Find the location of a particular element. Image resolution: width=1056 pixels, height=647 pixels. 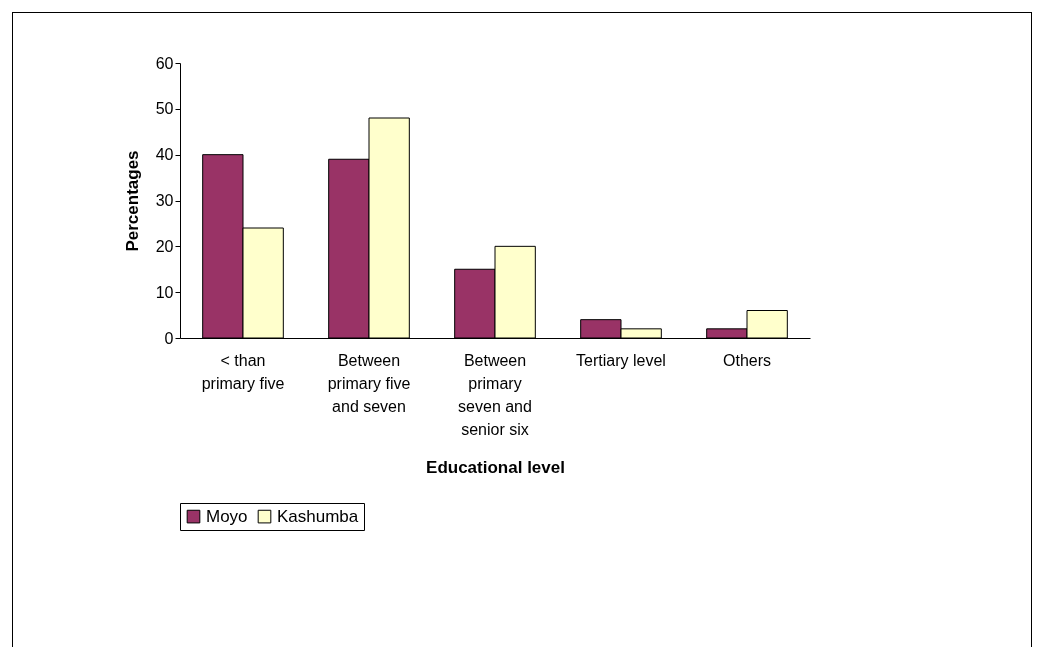

x-tick-label: Tertiary level is located at coordinates (621, 360).